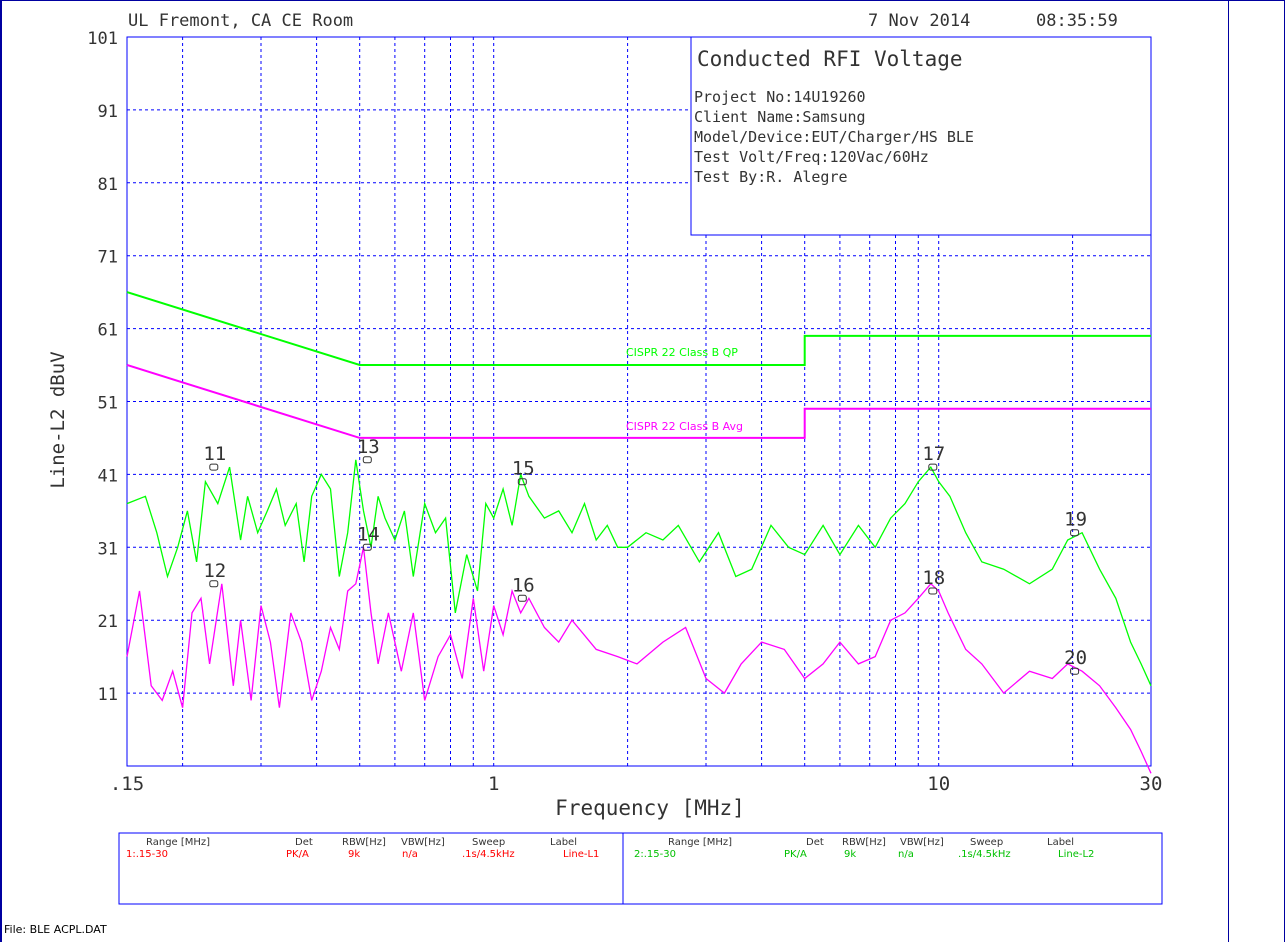 The image size is (1285, 942). What do you see at coordinates (55, 929) in the screenshot?
I see `file-name-label: File: BLE ACPL.DAT` at bounding box center [55, 929].